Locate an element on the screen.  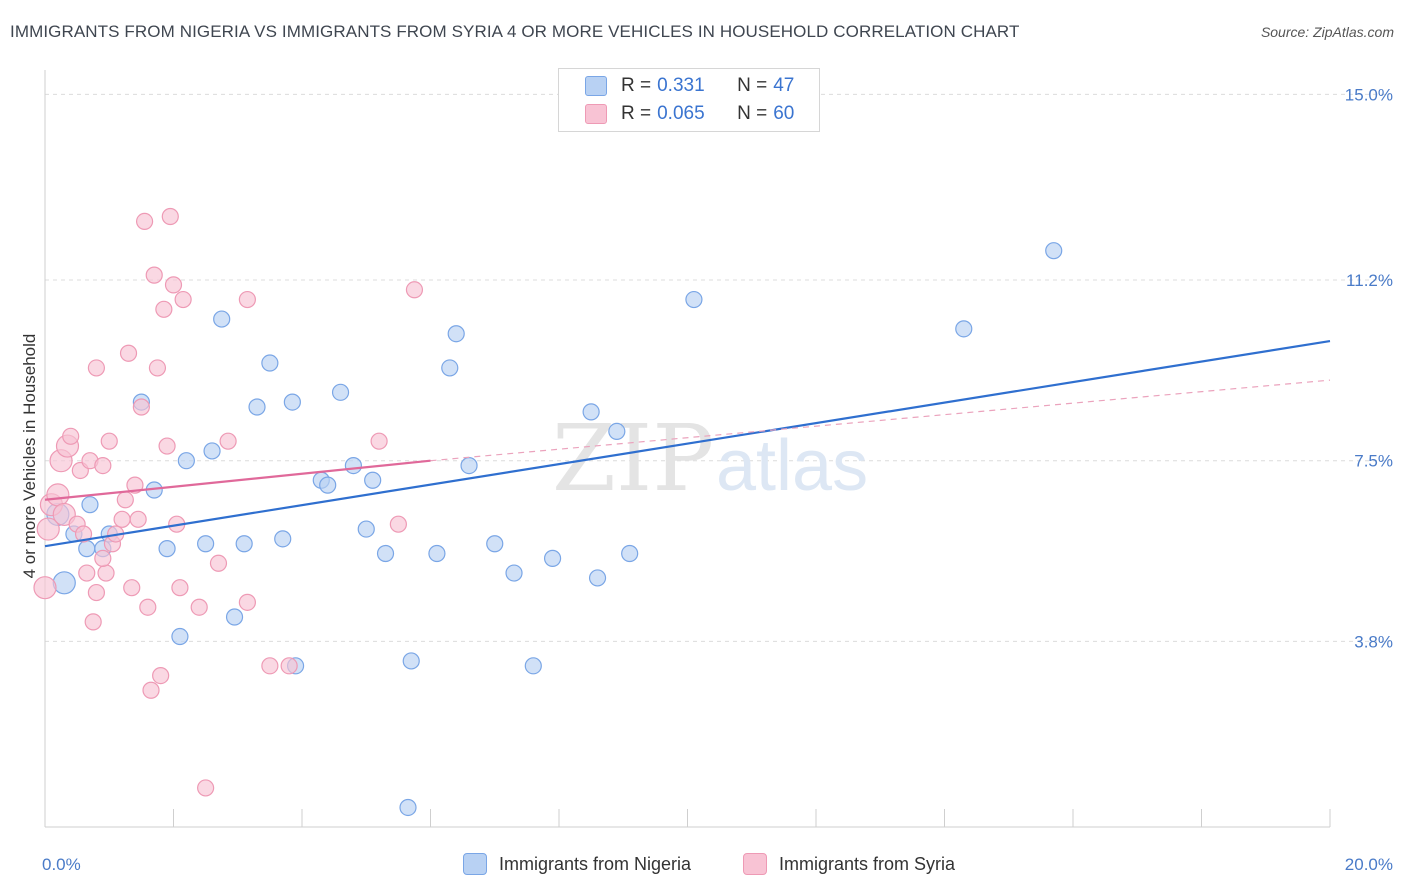
y-tick-label: 3.8% is located at coordinates (1373, 641).